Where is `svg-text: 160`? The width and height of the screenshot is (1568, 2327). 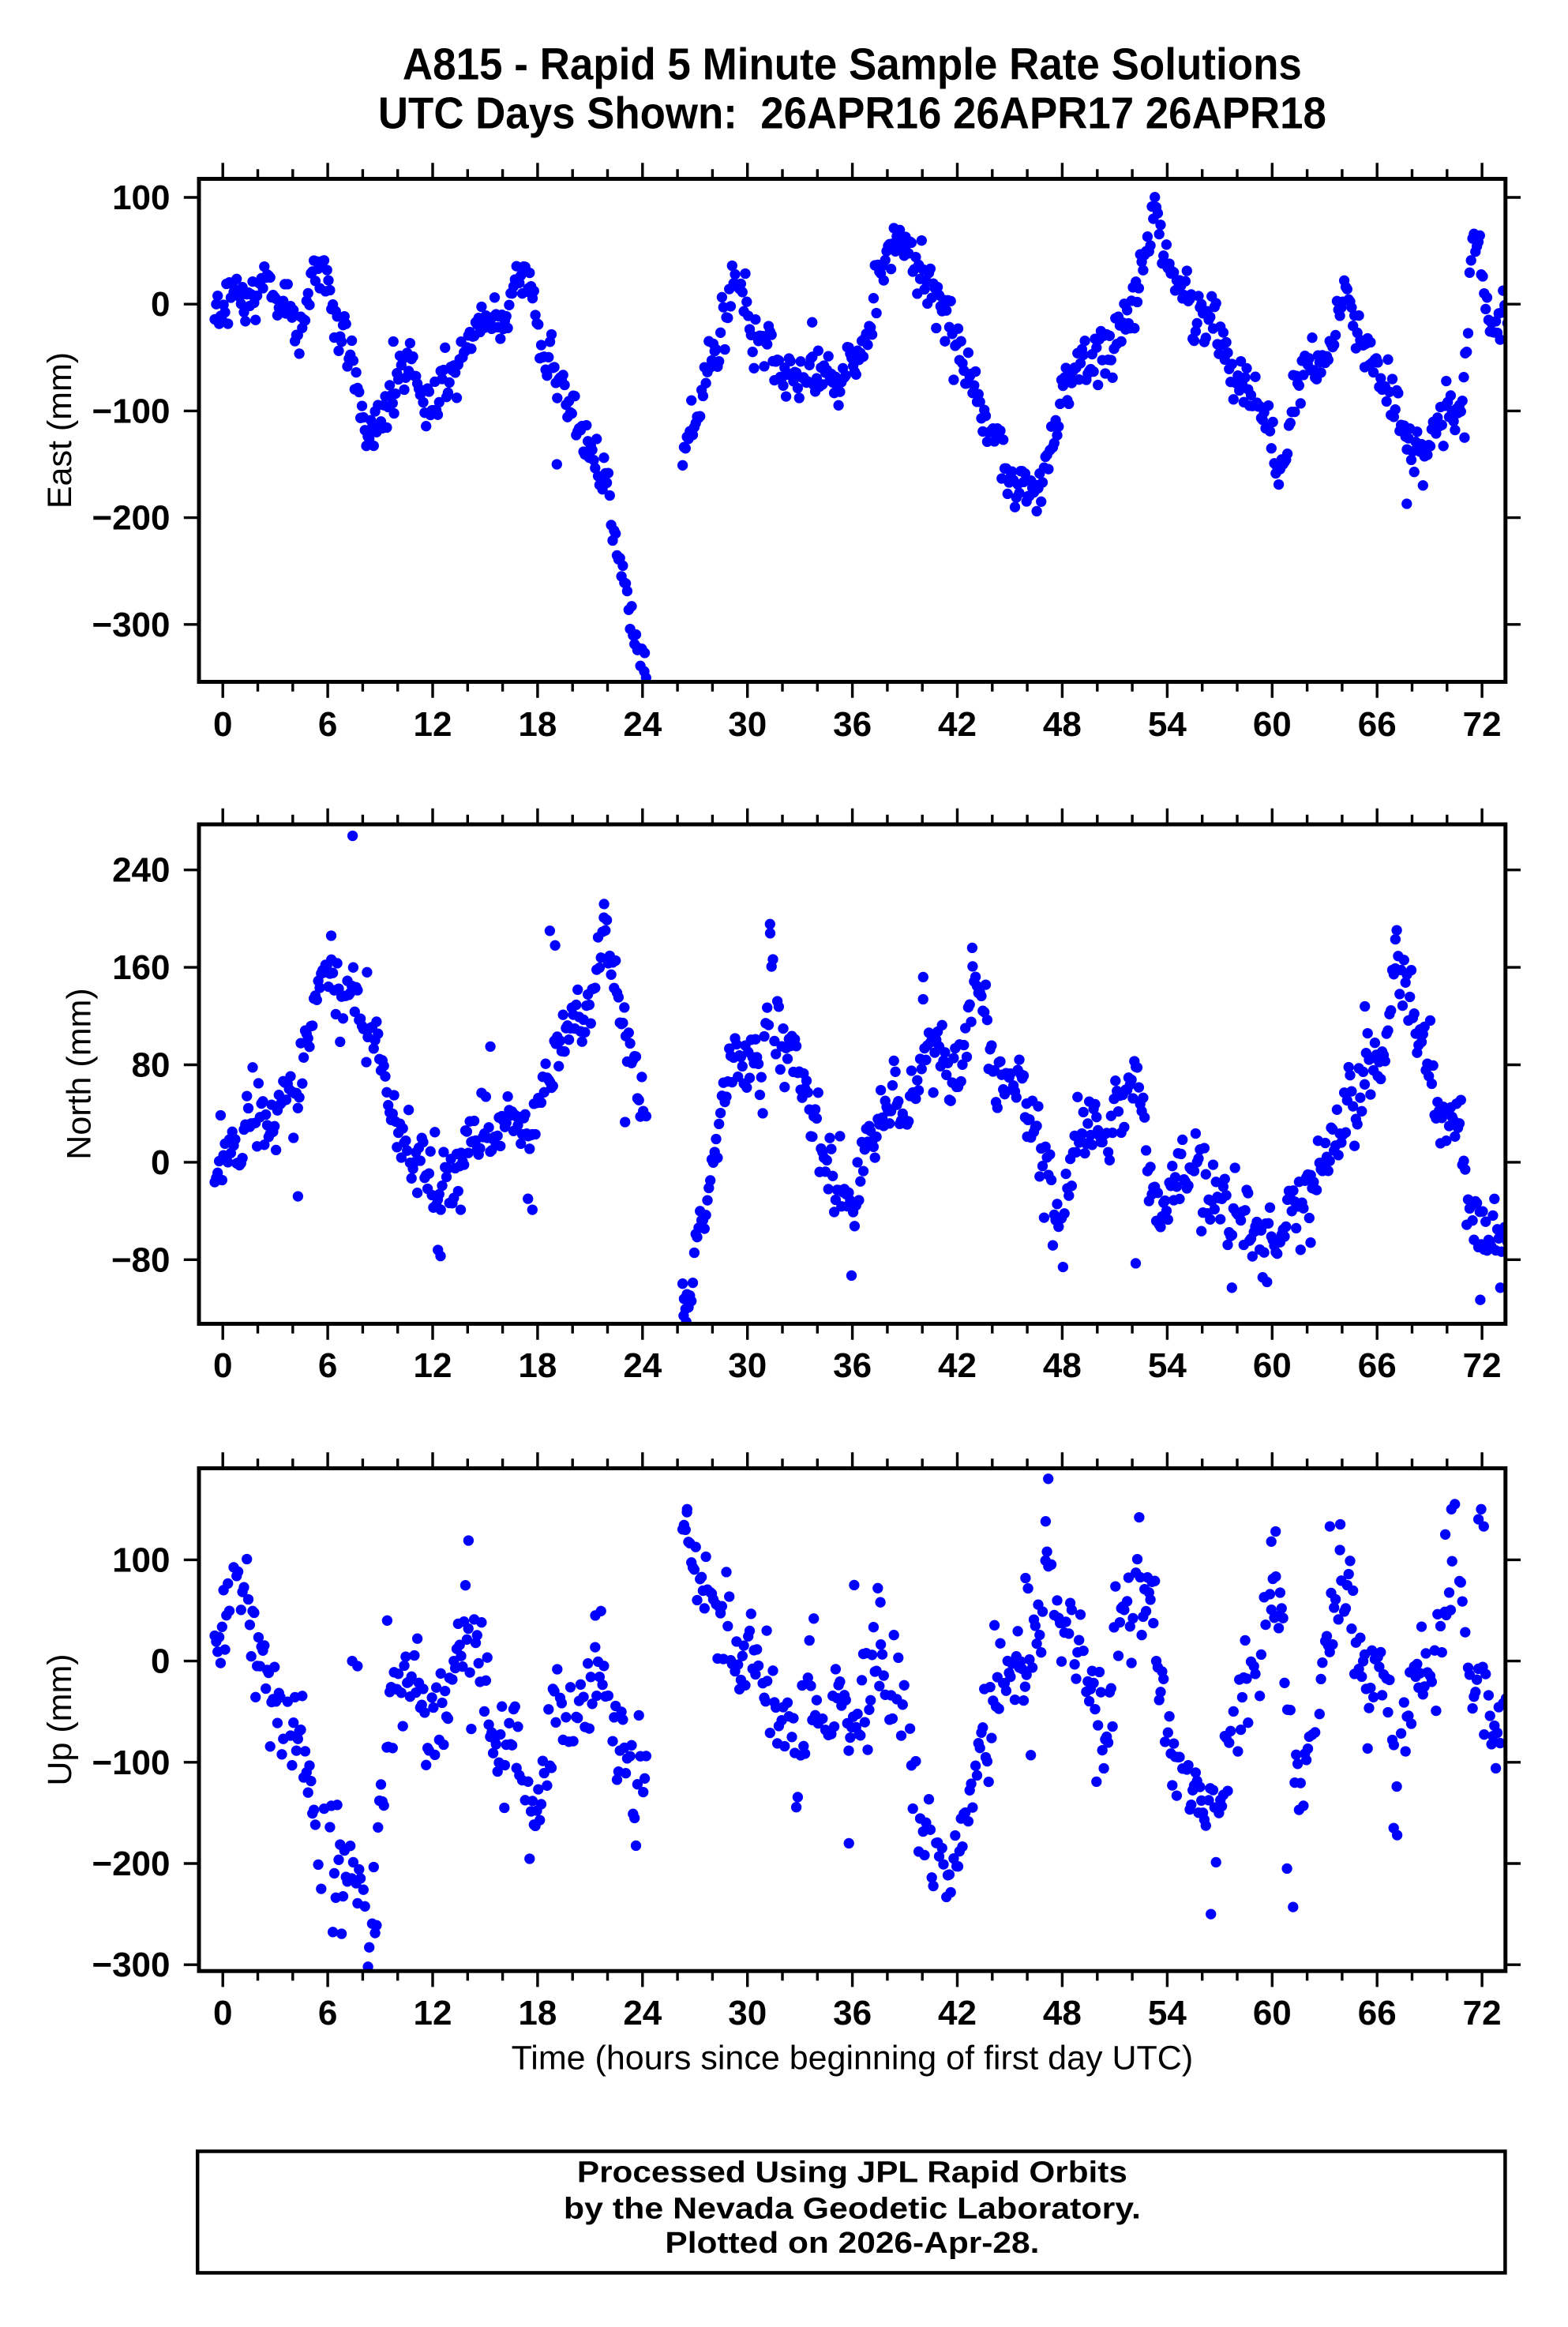
svg-text: 160 is located at coordinates (141, 967).